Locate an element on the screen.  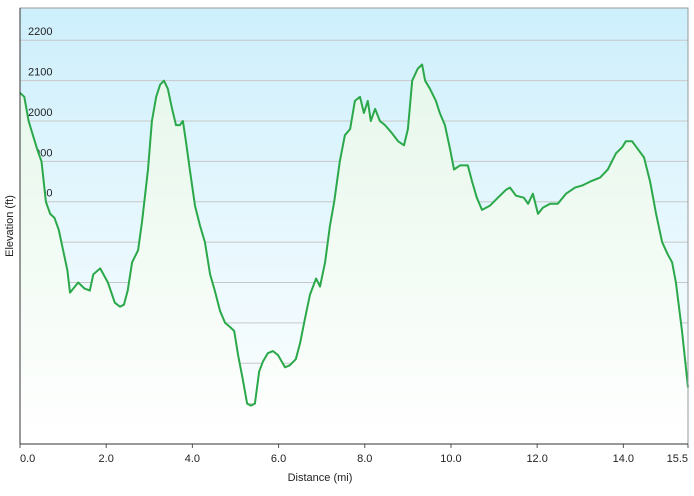
x-tick-label: 6.0 is located at coordinates (278, 459).